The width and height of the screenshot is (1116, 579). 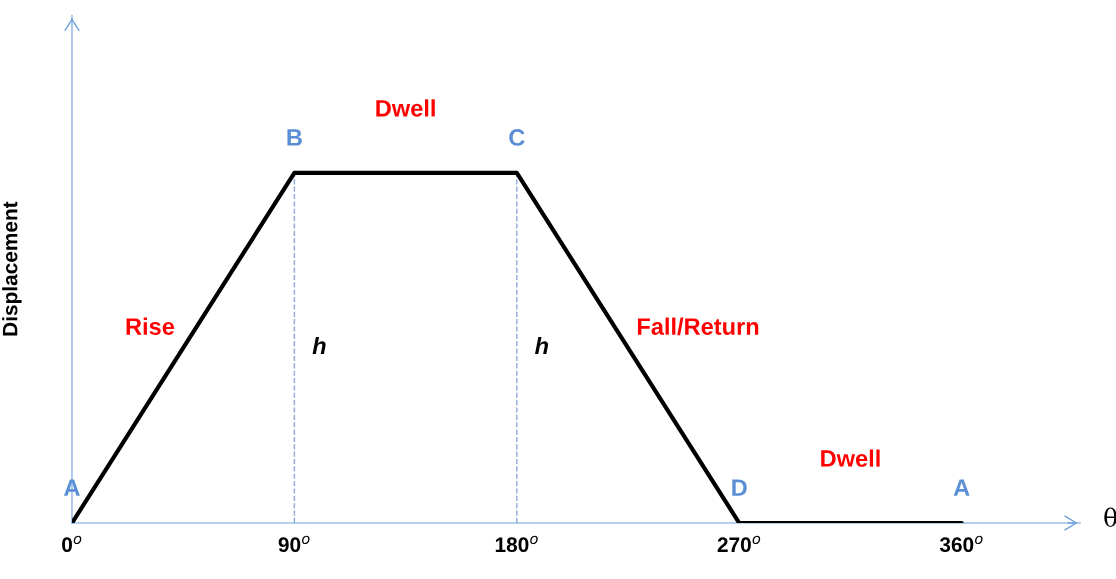 What do you see at coordinates (517, 137) in the screenshot?
I see `annotation: C` at bounding box center [517, 137].